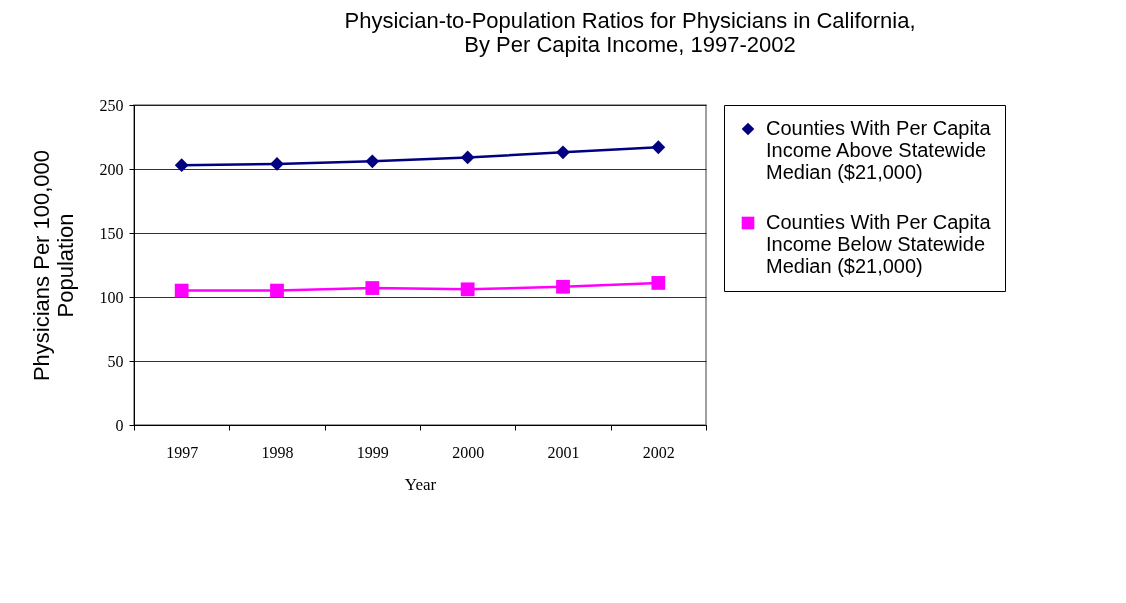  What do you see at coordinates (111, 169) in the screenshot?
I see `y-tick-label: 200` at bounding box center [111, 169].